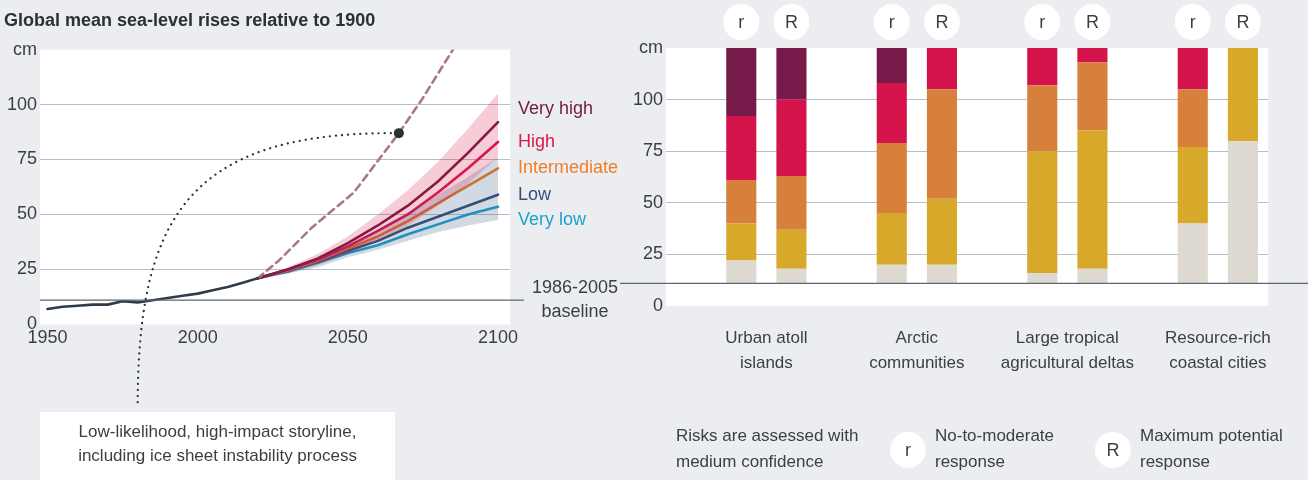  What do you see at coordinates (767, 448) in the screenshot?
I see `text: Risks are assessed with medium confidence` at bounding box center [767, 448].